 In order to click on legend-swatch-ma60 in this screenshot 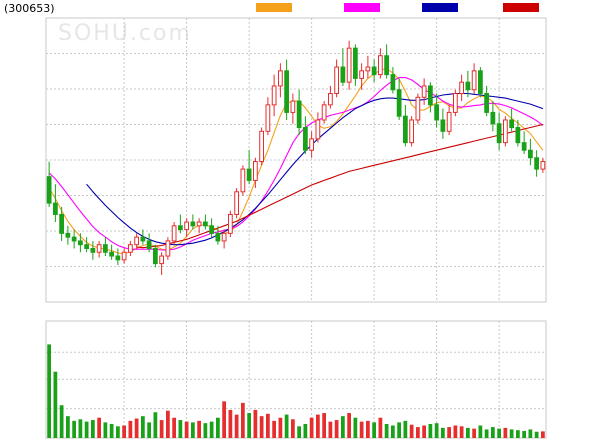, I will do `click(521, 7)`.